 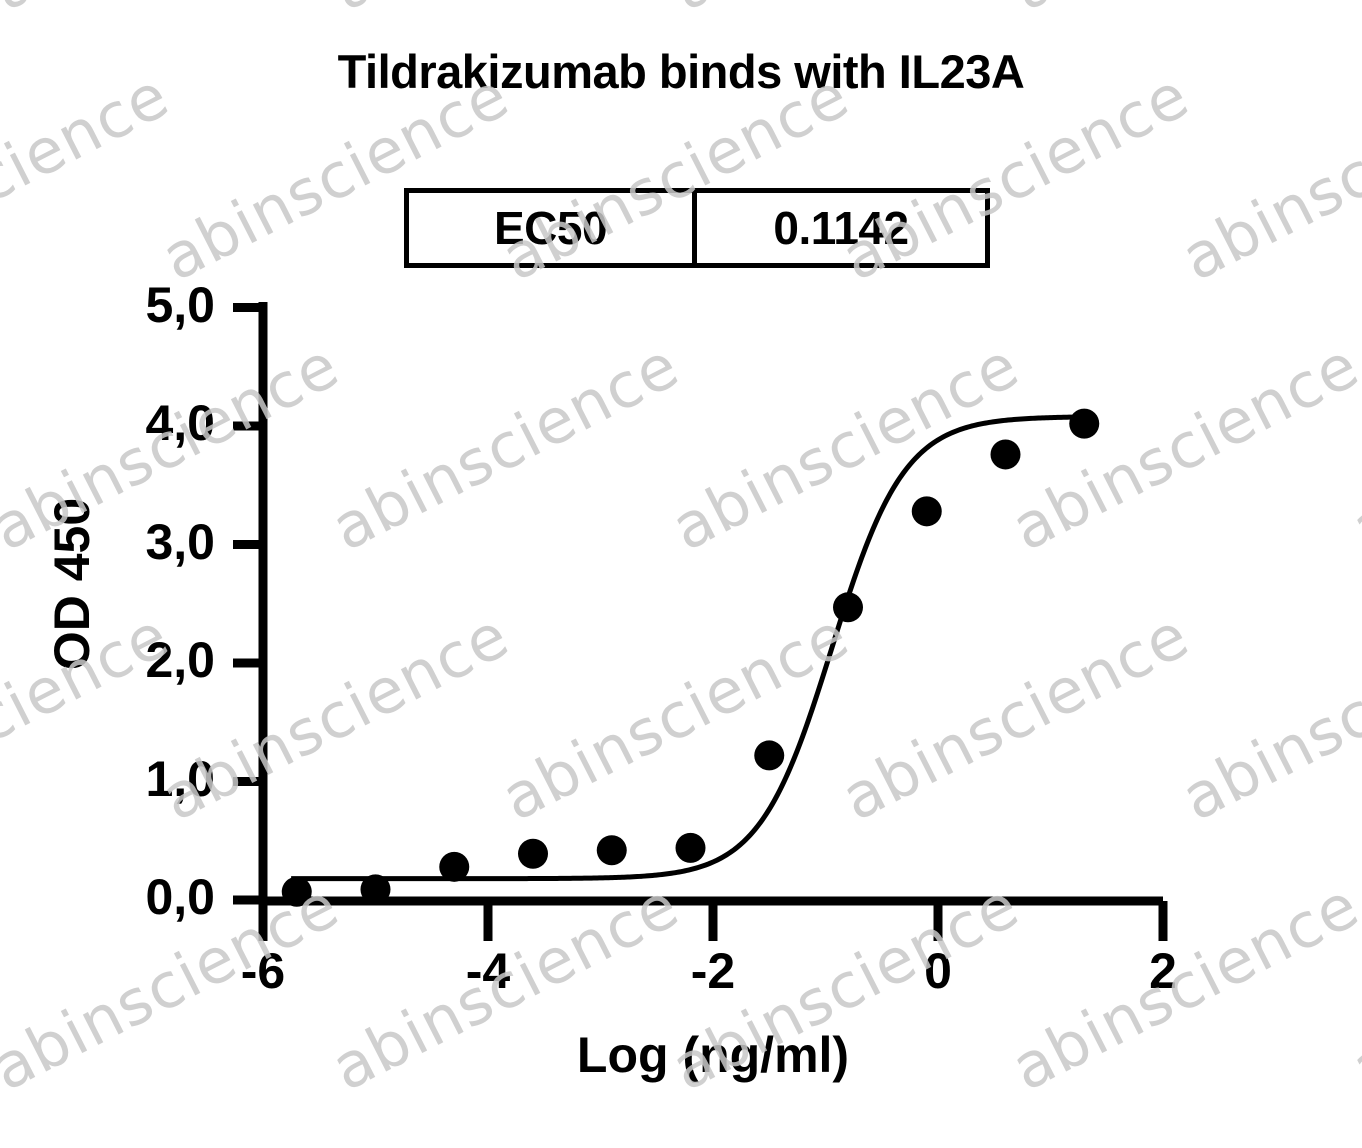 What do you see at coordinates (713, 1055) in the screenshot?
I see `x-axis-title: Log (ng/ml)` at bounding box center [713, 1055].